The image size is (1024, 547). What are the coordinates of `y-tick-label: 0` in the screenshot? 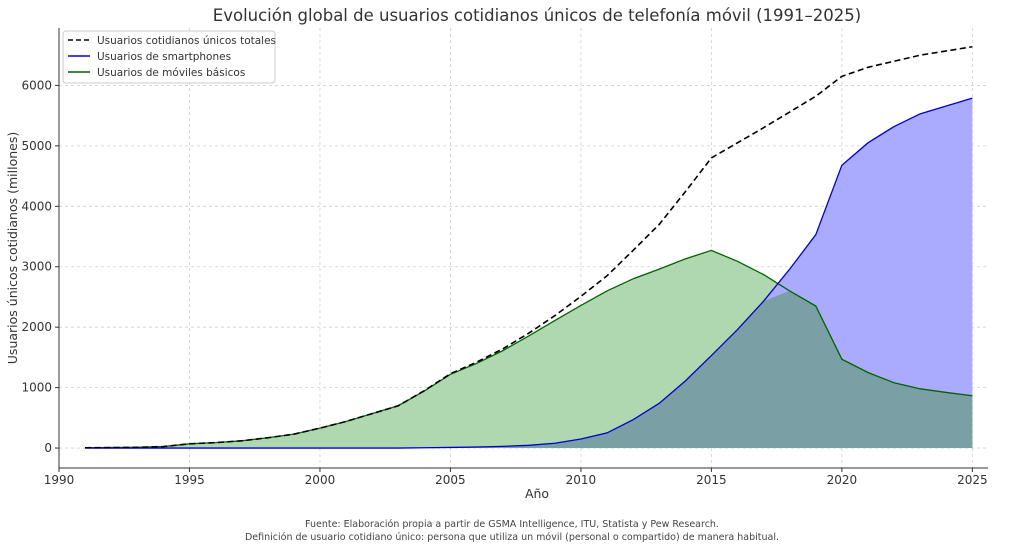 It's located at (48, 448).